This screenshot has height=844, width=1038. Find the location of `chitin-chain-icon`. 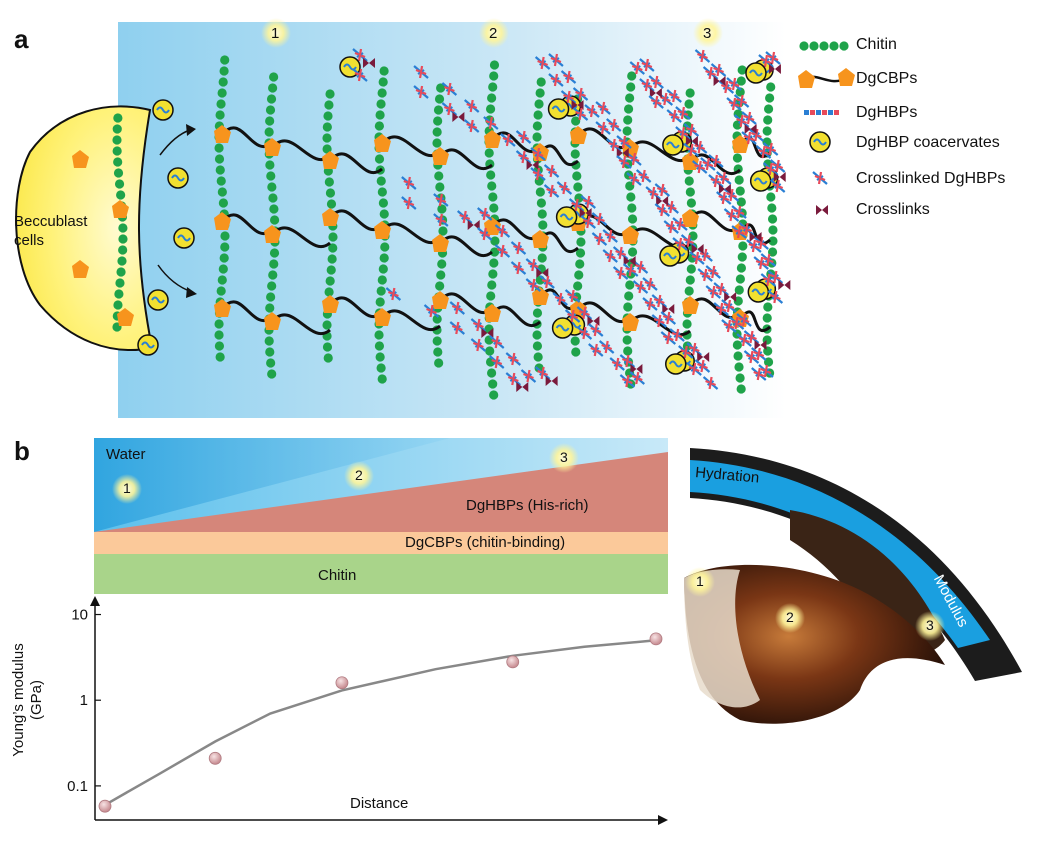

chitin-chain-icon is located at coordinates (844, 46).